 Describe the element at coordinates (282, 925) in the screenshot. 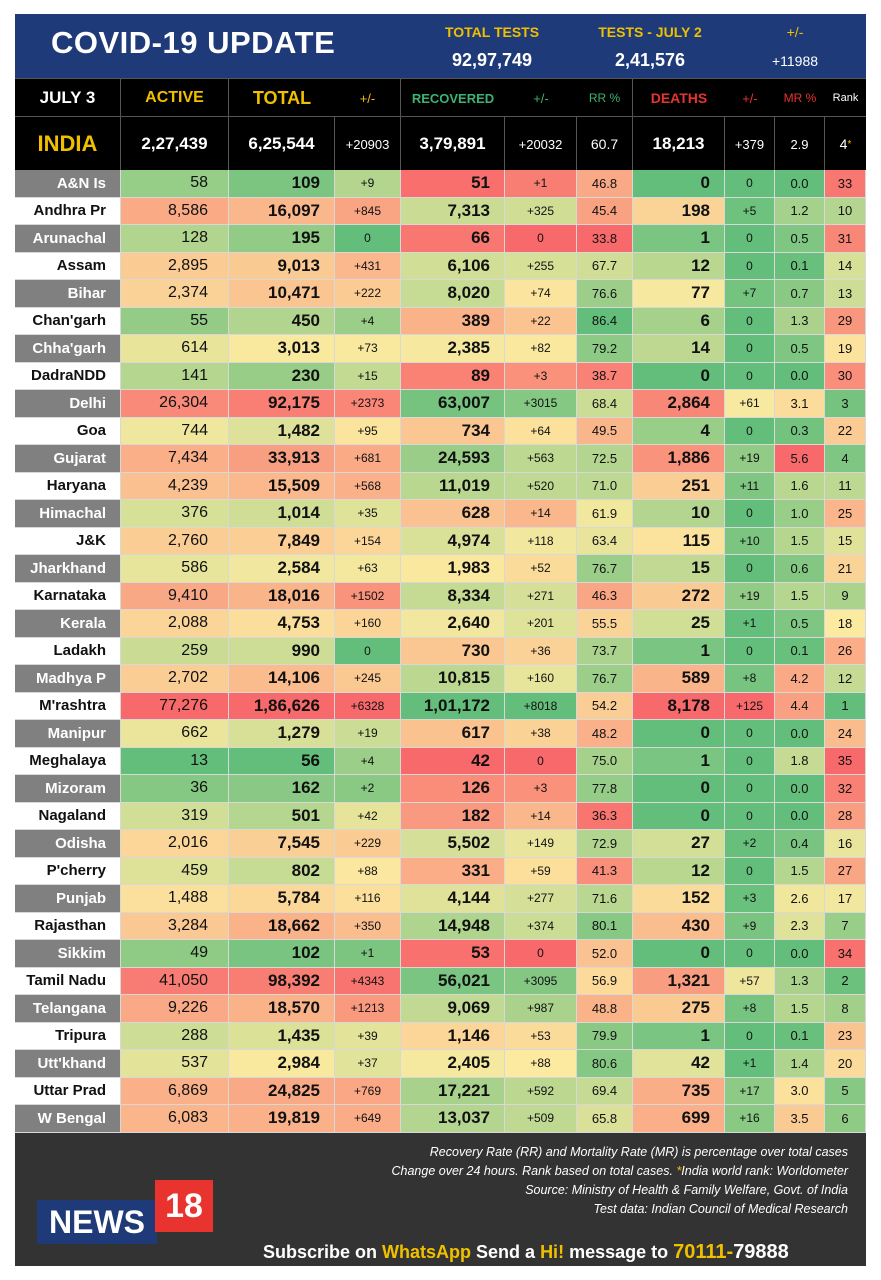

I see `cell-total: 18,662` at that location.